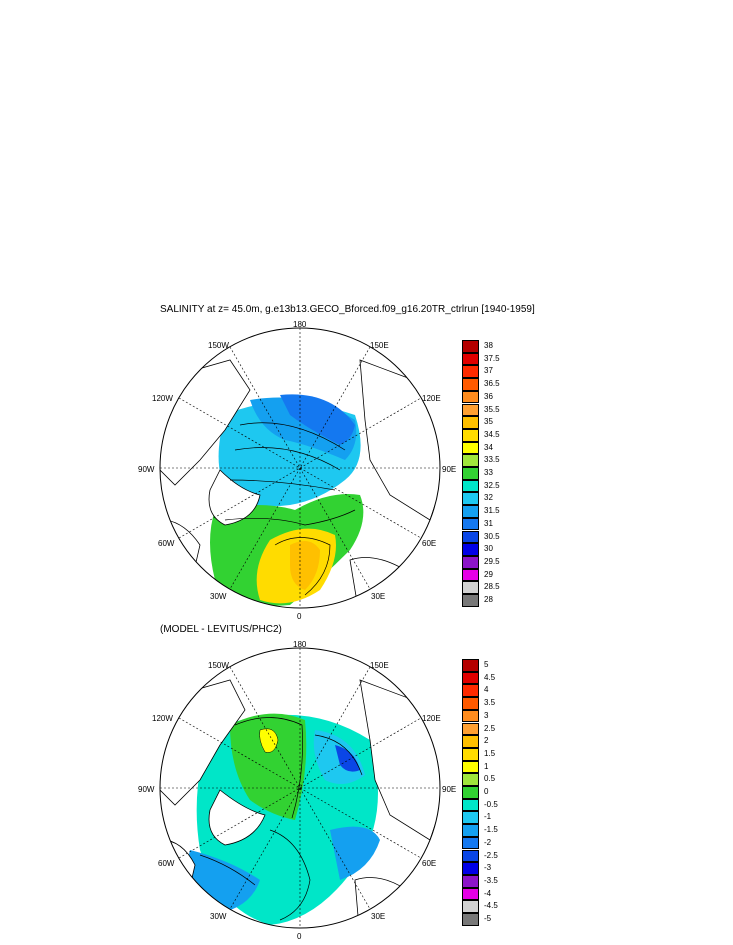 The height and width of the screenshot is (945, 733). What do you see at coordinates (490, 677) in the screenshot?
I see `colorbar-label: 4.5` at bounding box center [490, 677].